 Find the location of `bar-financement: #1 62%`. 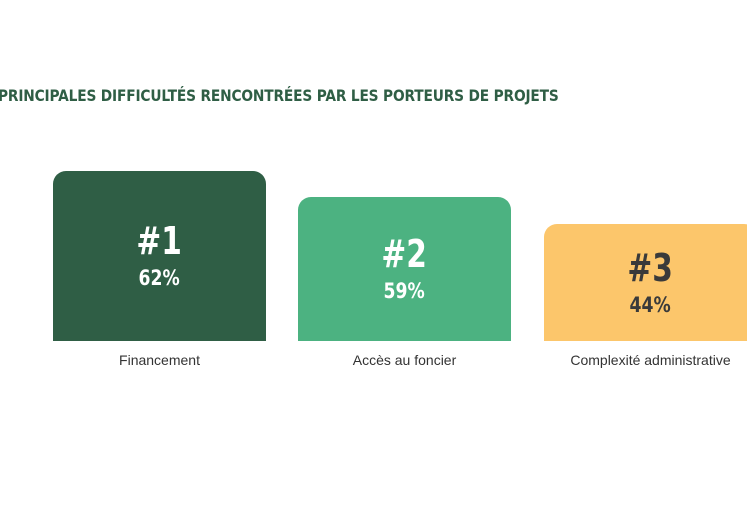

bar-financement: #1 62% is located at coordinates (159, 256).